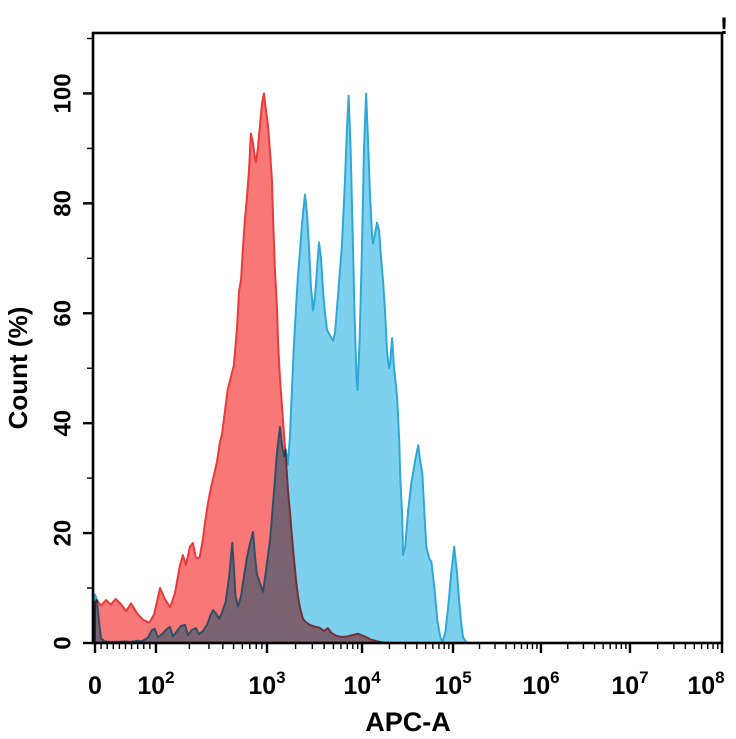 The height and width of the screenshot is (739, 736). Describe the element at coordinates (155, 684) in the screenshot. I see `x-axis-tick-label: 10²` at that location.